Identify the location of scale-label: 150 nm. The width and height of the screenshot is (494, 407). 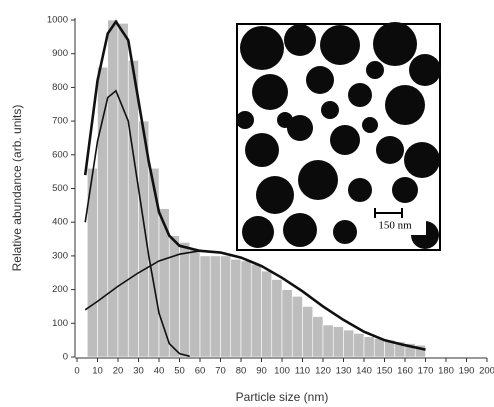
(395, 226).